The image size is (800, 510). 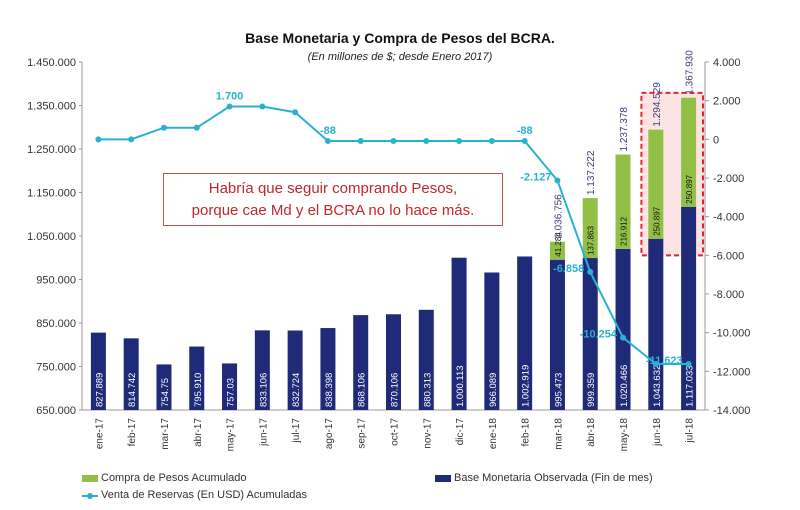 I want to click on left-tick-label: 1.350.000, so click(x=51, y=107).